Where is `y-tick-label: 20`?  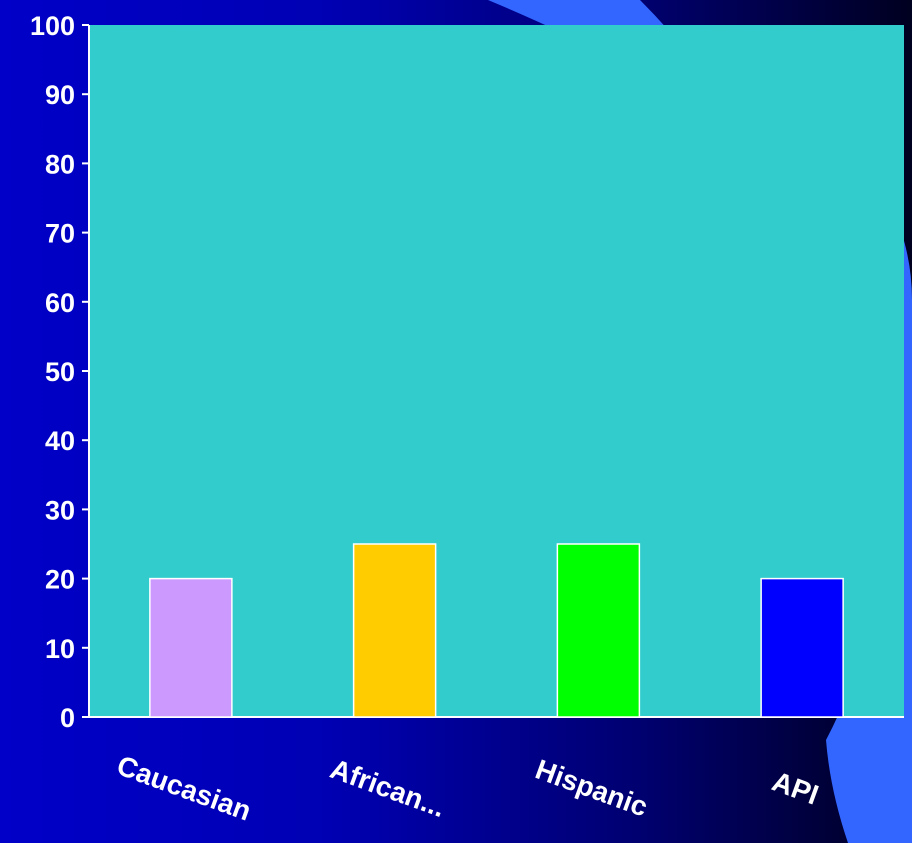
y-tick-label: 20 is located at coordinates (60, 580).